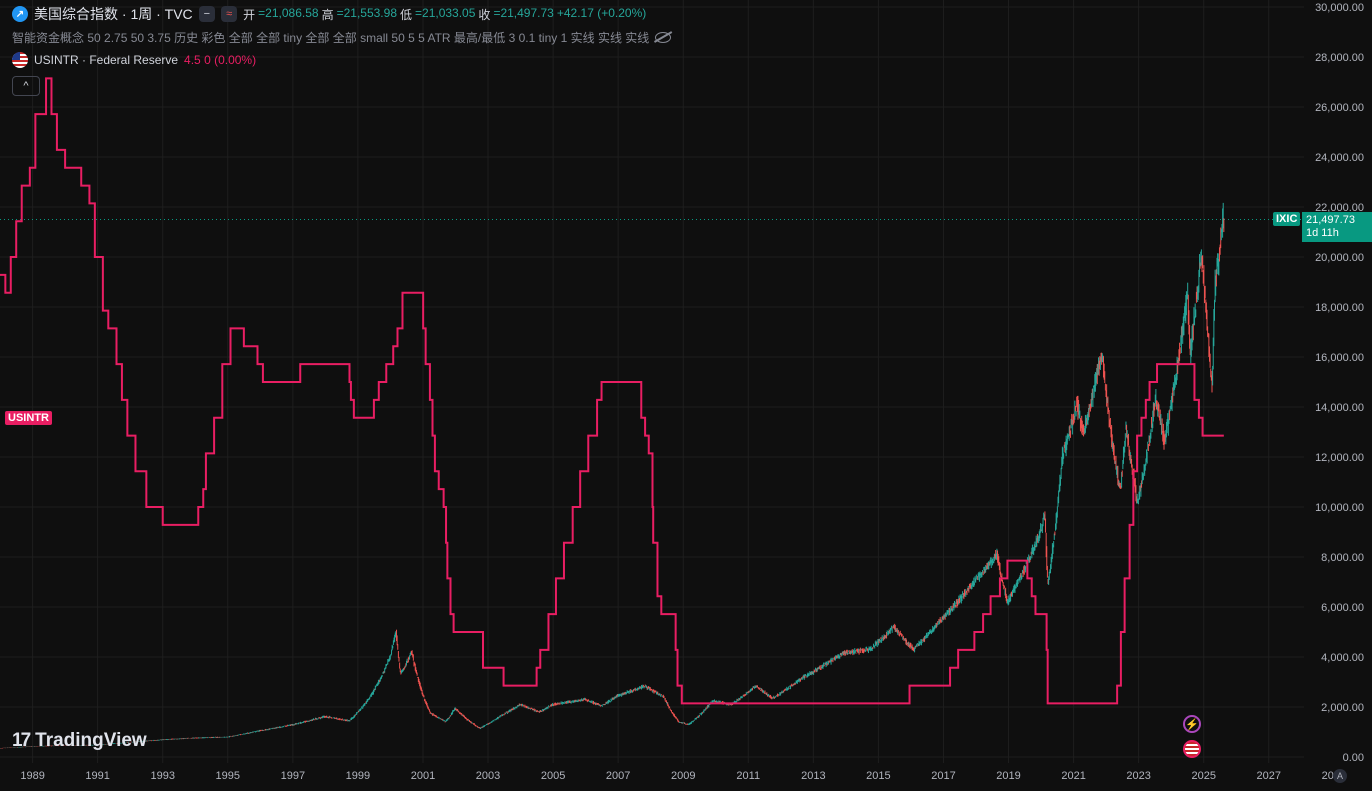 The width and height of the screenshot is (1372, 791). What do you see at coordinates (249, 14) in the screenshot?
I see `open-label: 开` at bounding box center [249, 14].